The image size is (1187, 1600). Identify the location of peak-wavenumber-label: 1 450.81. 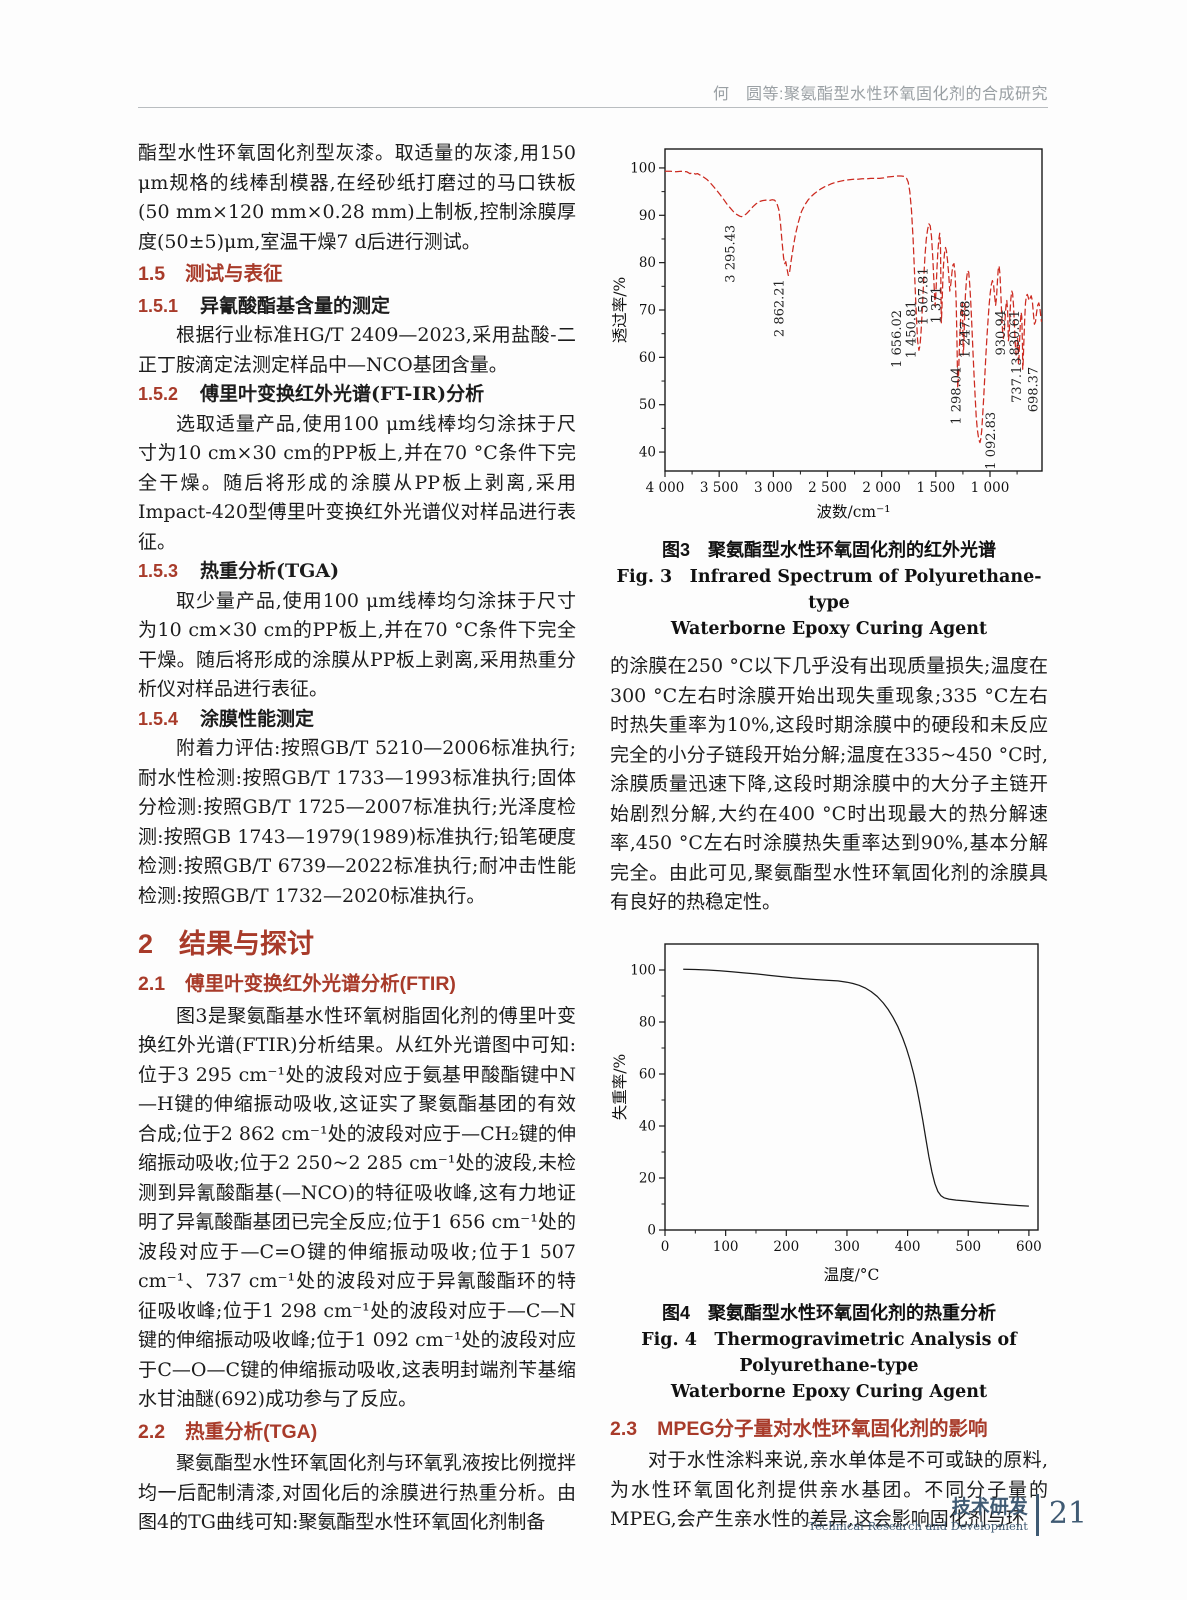
(912, 330).